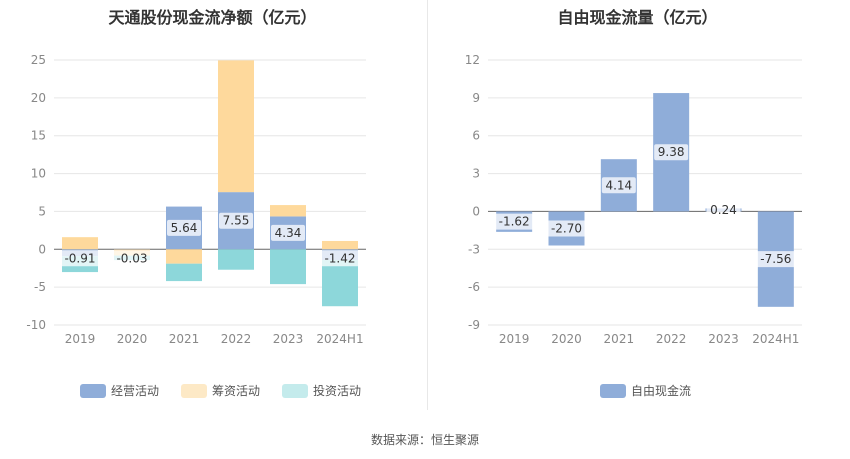  Describe the element at coordinates (566, 339) in the screenshot. I see `right-x-tick-label: 2020` at that location.